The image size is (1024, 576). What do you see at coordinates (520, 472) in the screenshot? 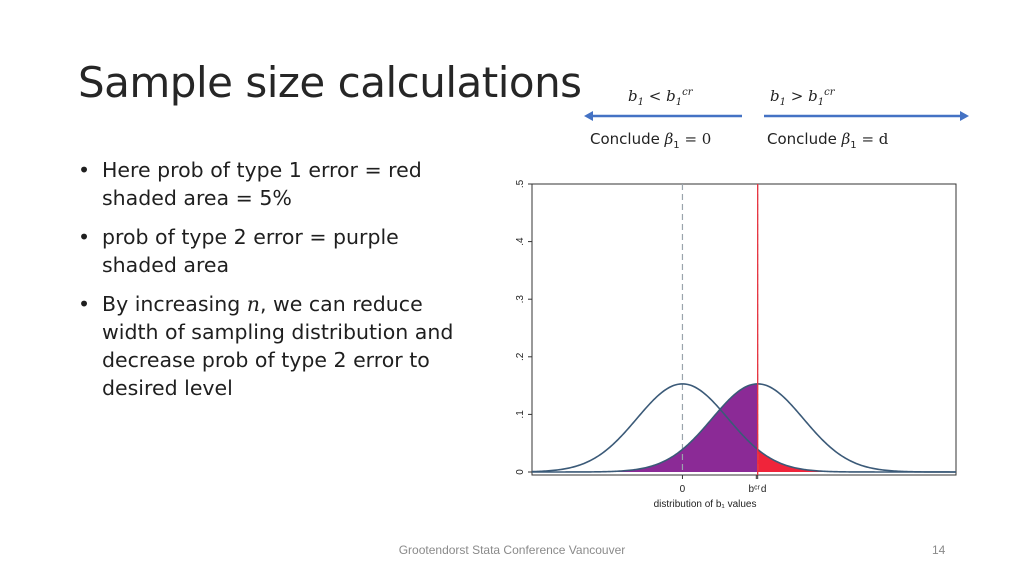
I see `y-tick-label: 0` at bounding box center [520, 472].